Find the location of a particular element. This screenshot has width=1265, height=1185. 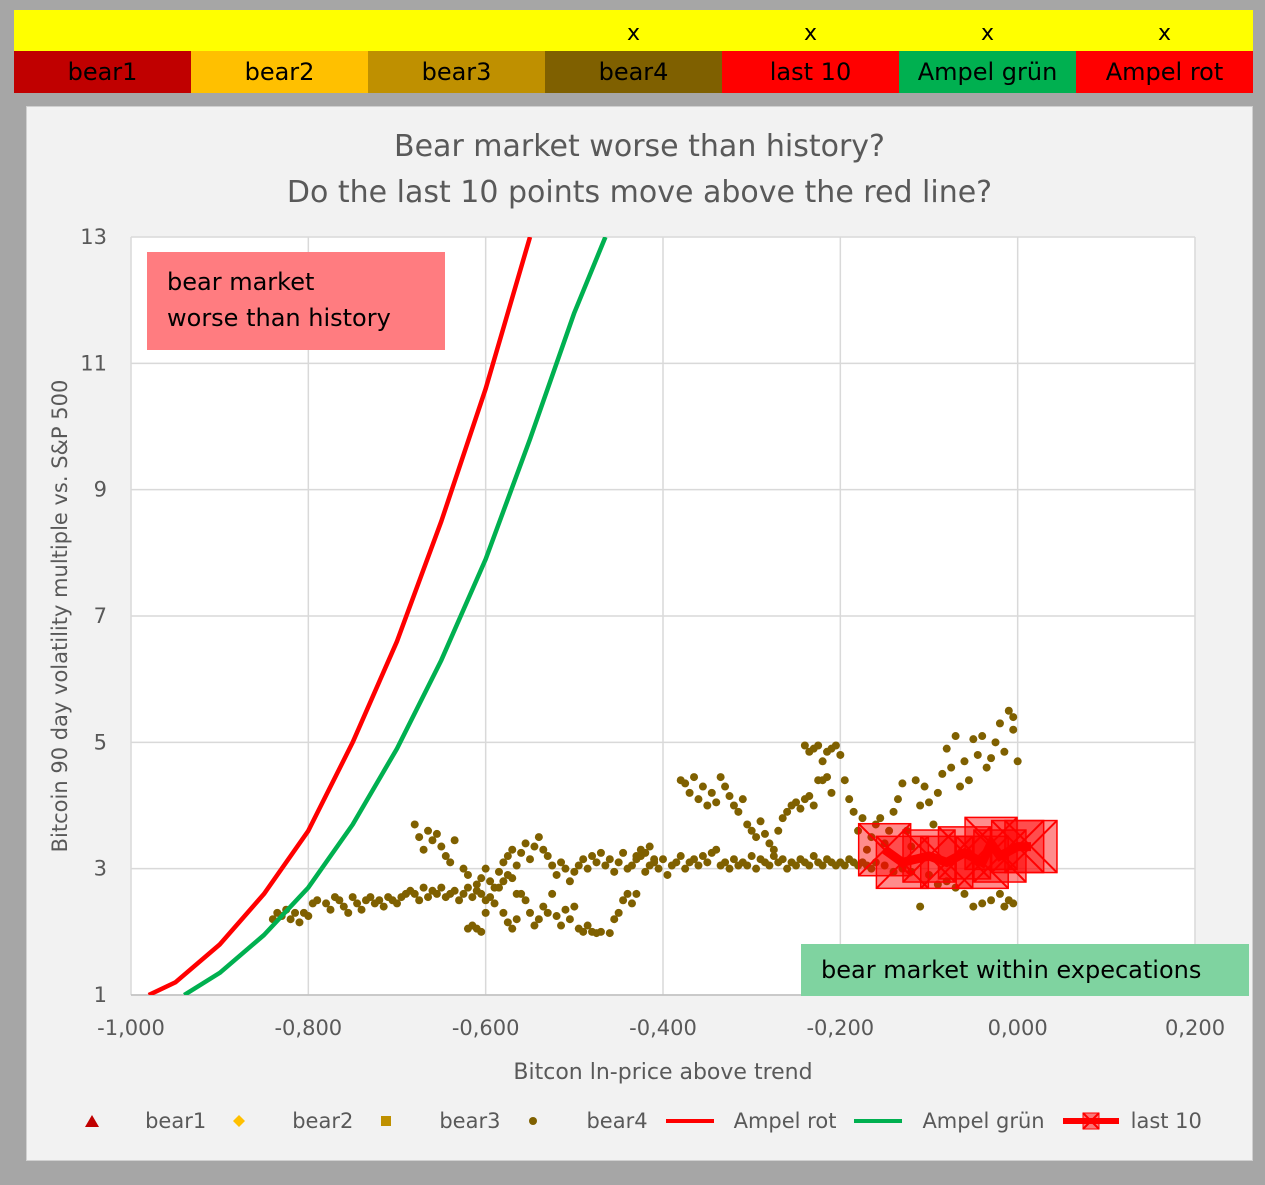

x-square-marker-icon is located at coordinates (1090, 1121).